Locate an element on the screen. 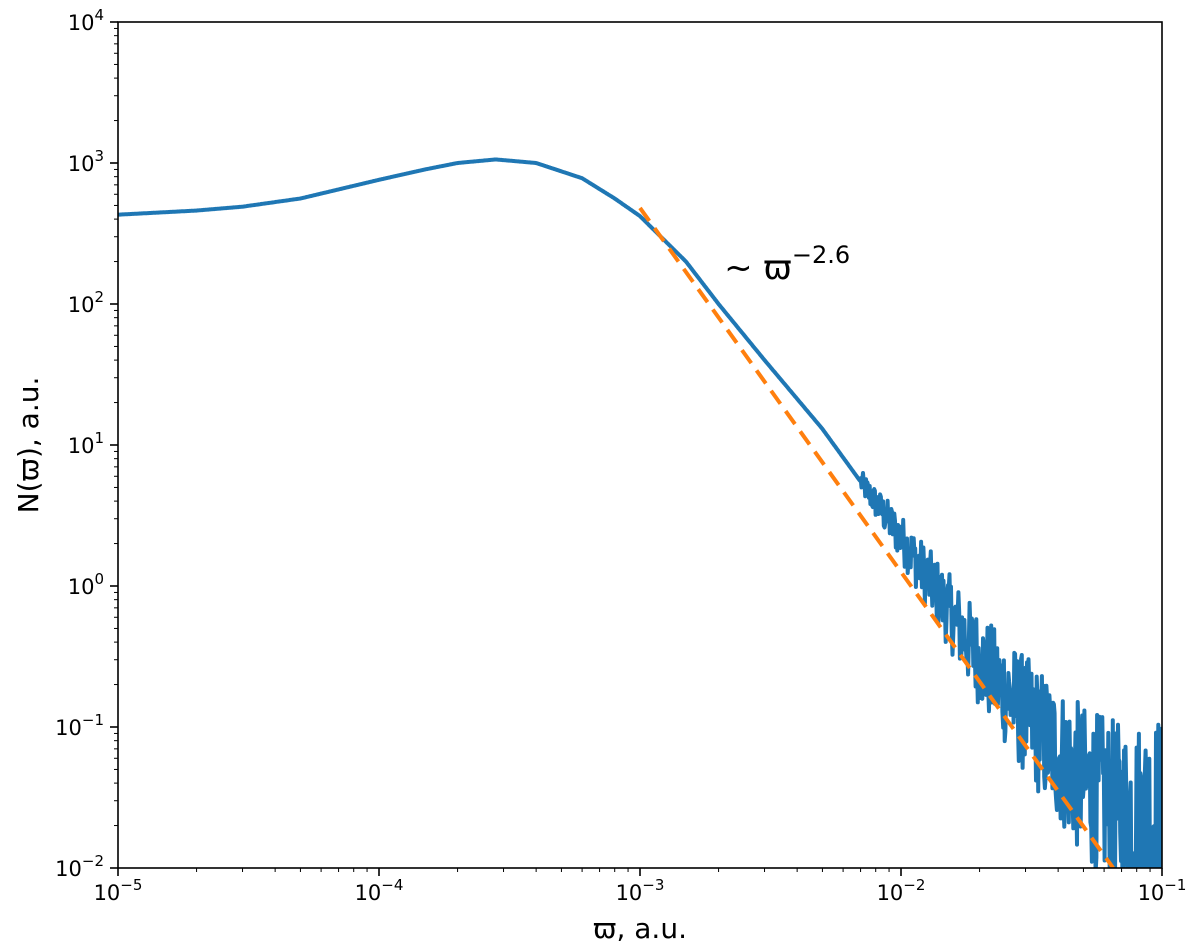 The width and height of the screenshot is (1200, 950). x-tick-label: 10⁻⁵ is located at coordinates (118, 890).